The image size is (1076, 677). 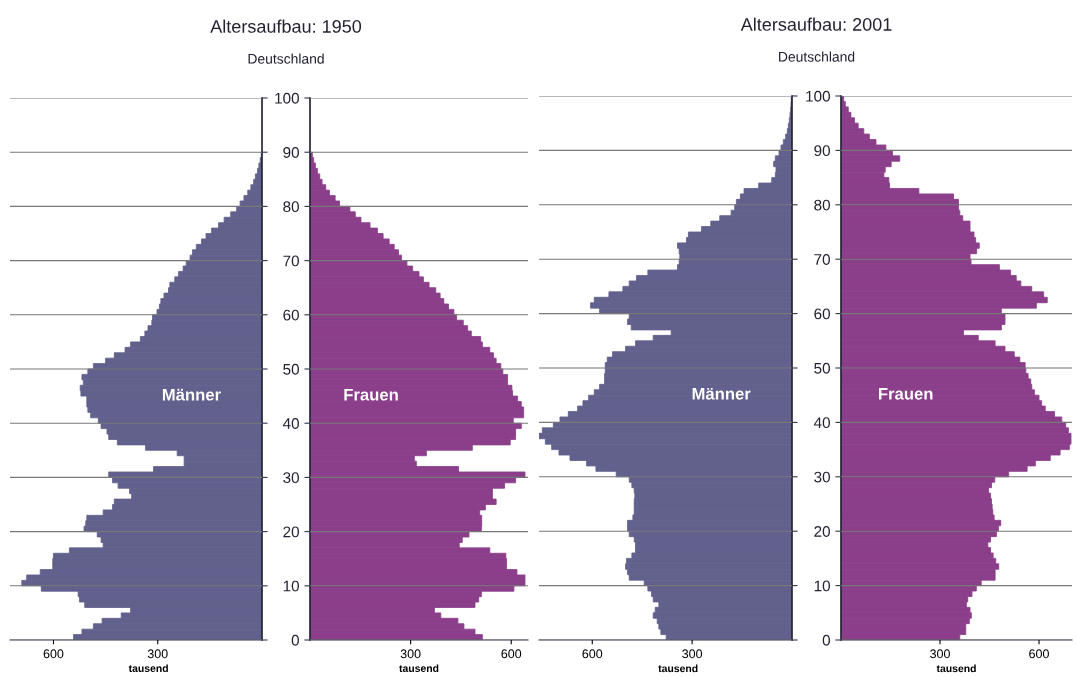 I want to click on chart-title: Altersaufbau: 1950, so click(x=286, y=26).